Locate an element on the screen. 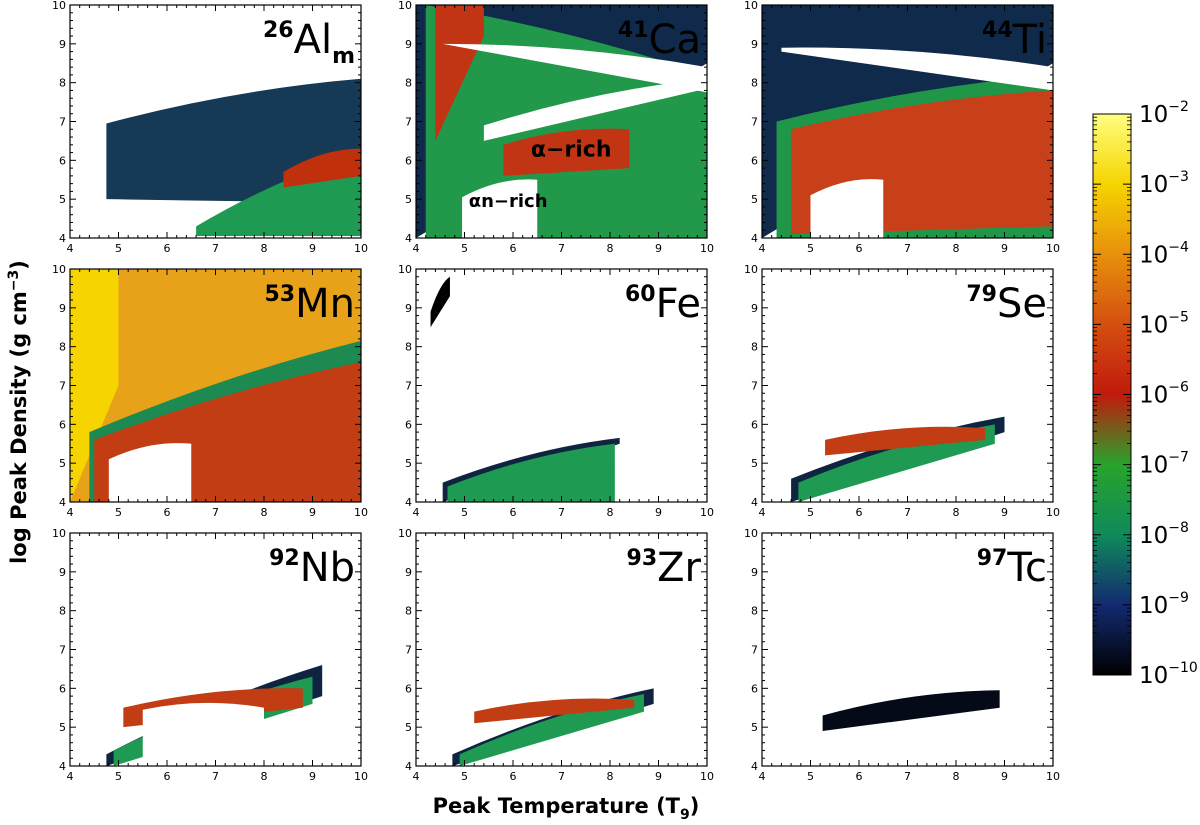  isotope-symbol: Mn is located at coordinates (325, 304).